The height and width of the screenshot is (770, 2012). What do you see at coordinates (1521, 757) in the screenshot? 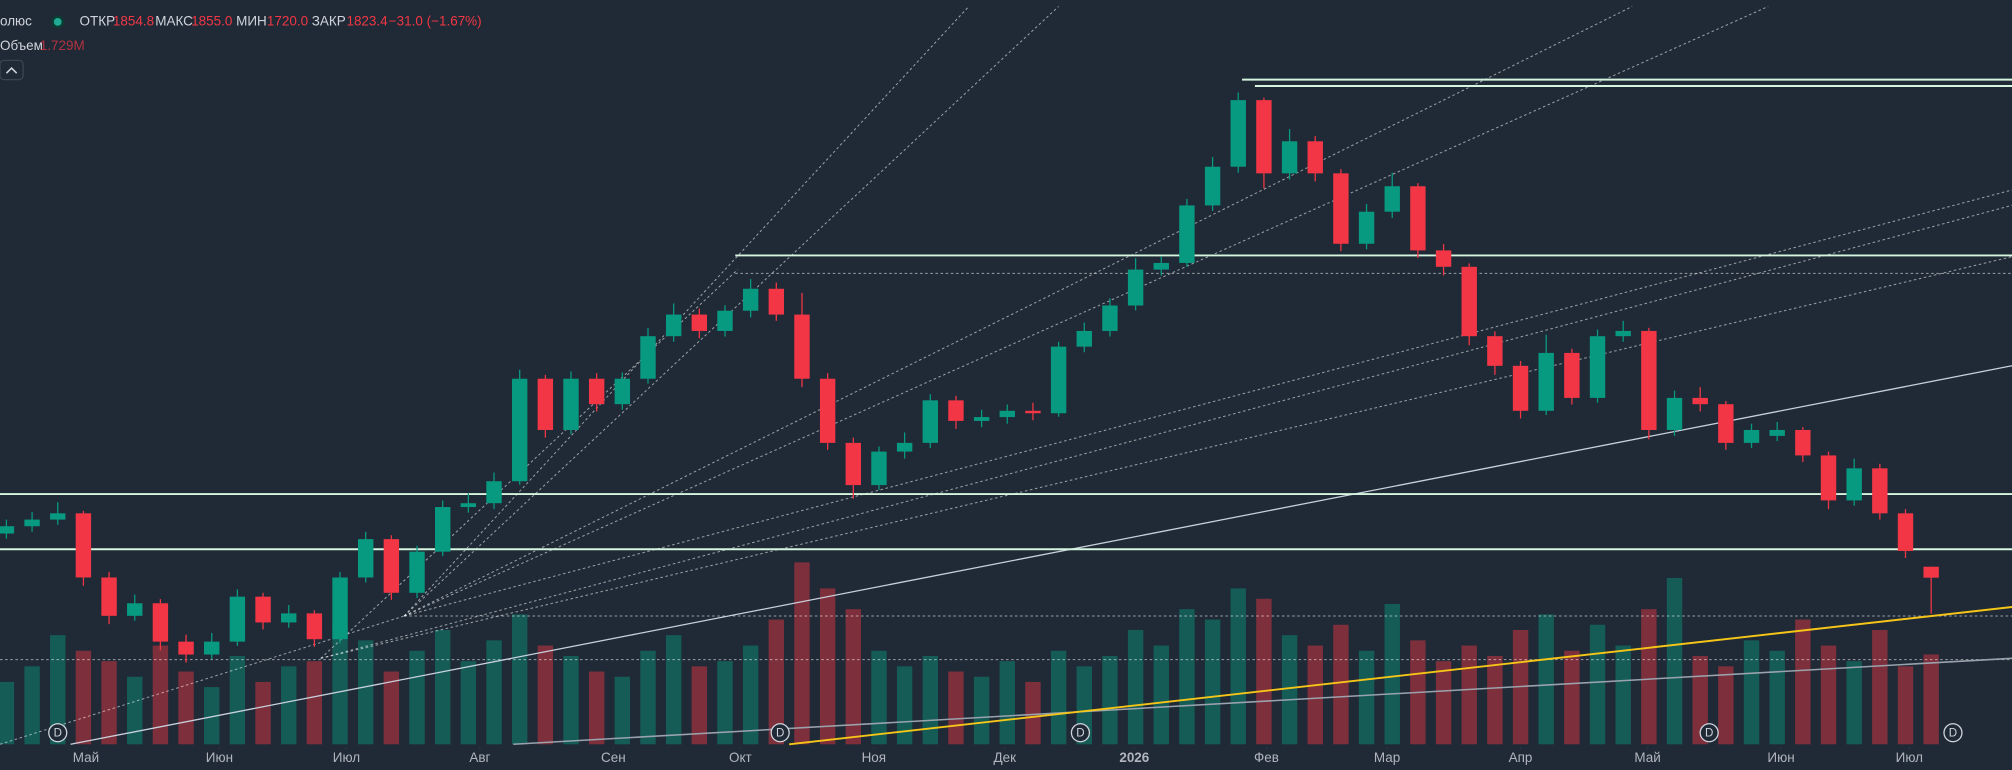
I see `x-tick-label: Апр` at bounding box center [1521, 757].